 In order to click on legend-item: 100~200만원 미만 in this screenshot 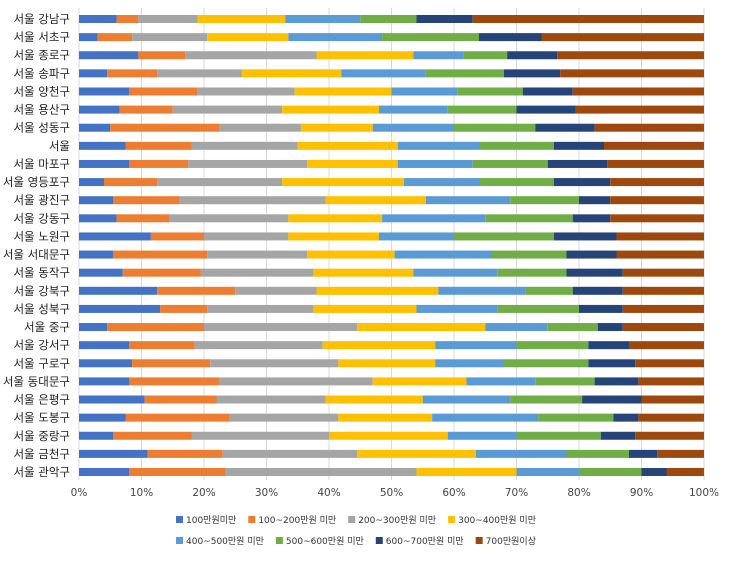, I will do `click(292, 520)`.